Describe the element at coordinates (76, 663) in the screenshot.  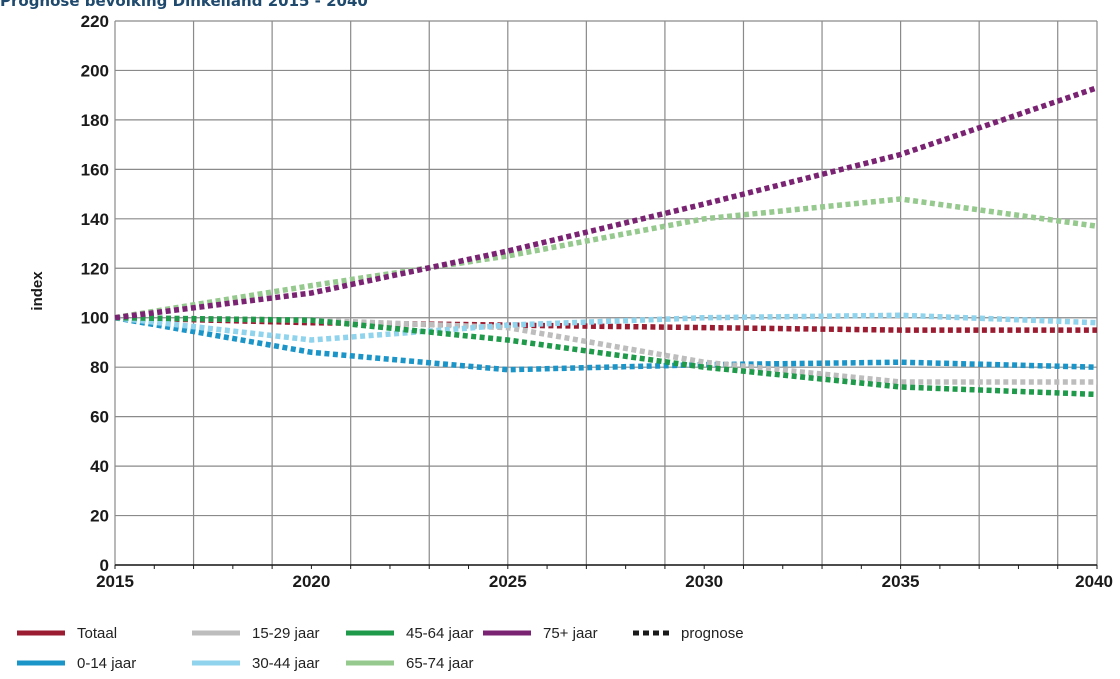
I see `legend-item-0-14-jaar: 0-14 jaar` at that location.